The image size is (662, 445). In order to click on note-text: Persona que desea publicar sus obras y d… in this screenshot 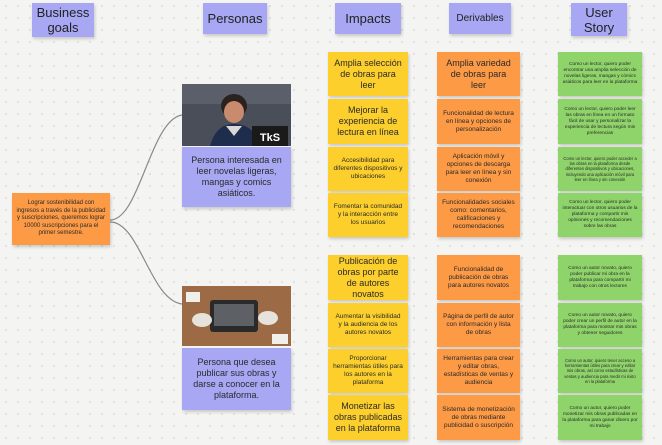, I will do `click(236, 378)`.